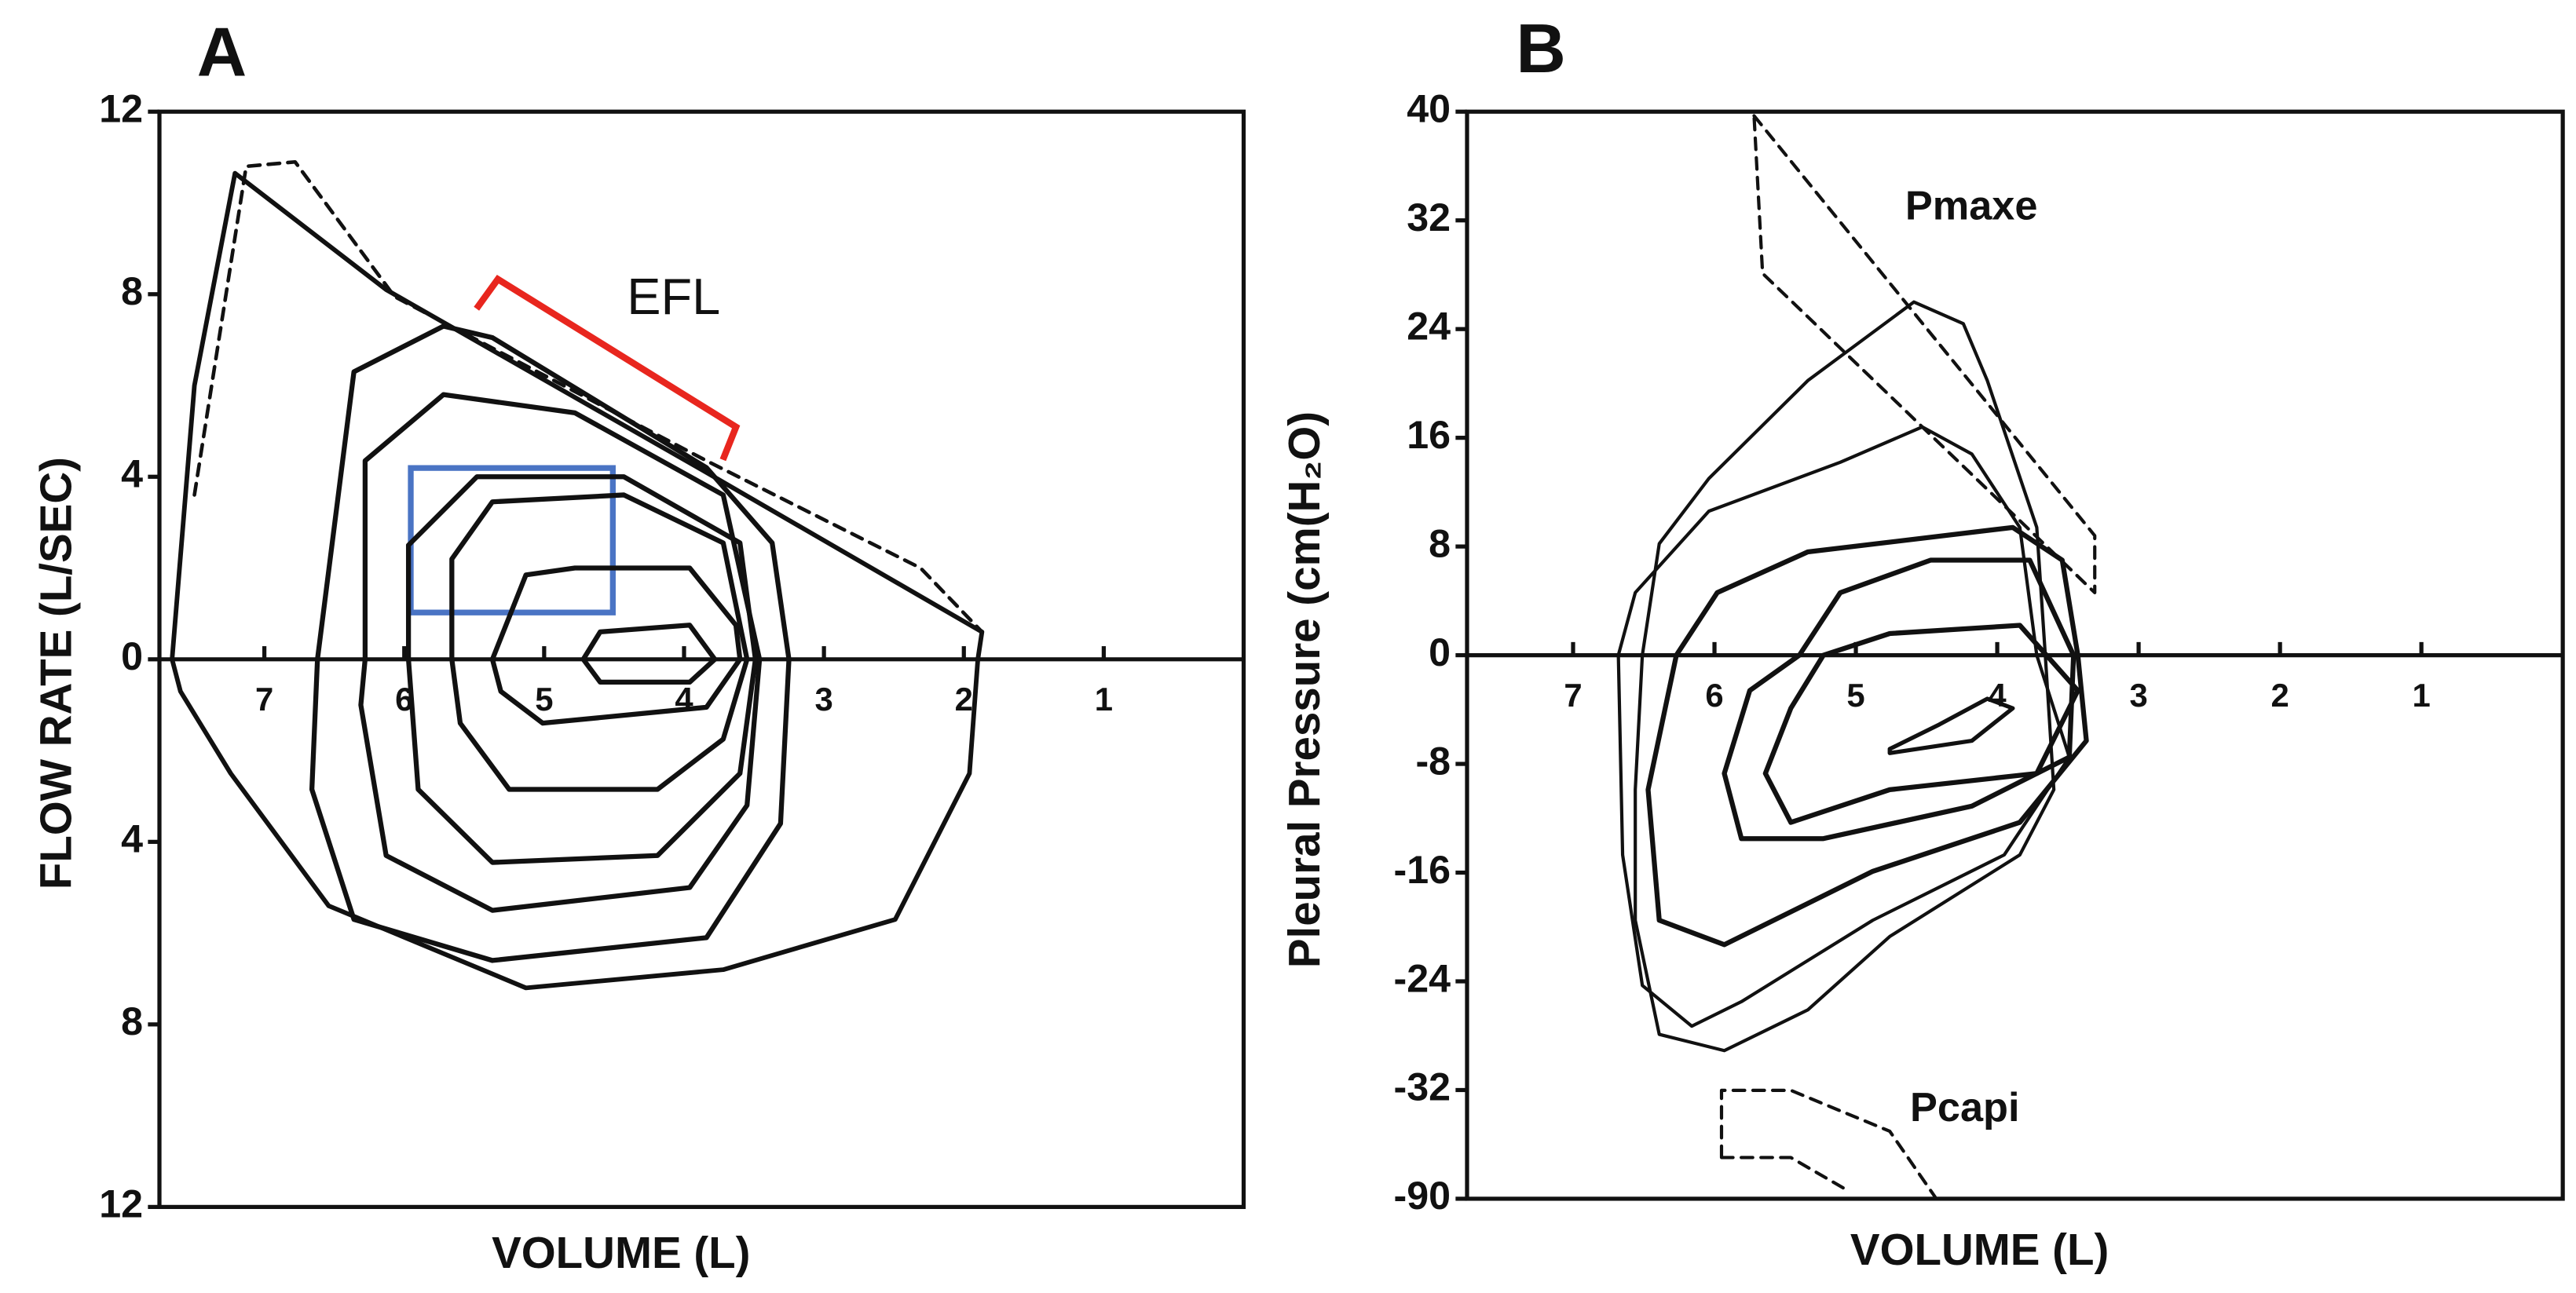 The image size is (2576, 1293). What do you see at coordinates (608, 368) in the screenshot?
I see `efl-bracket` at bounding box center [608, 368].